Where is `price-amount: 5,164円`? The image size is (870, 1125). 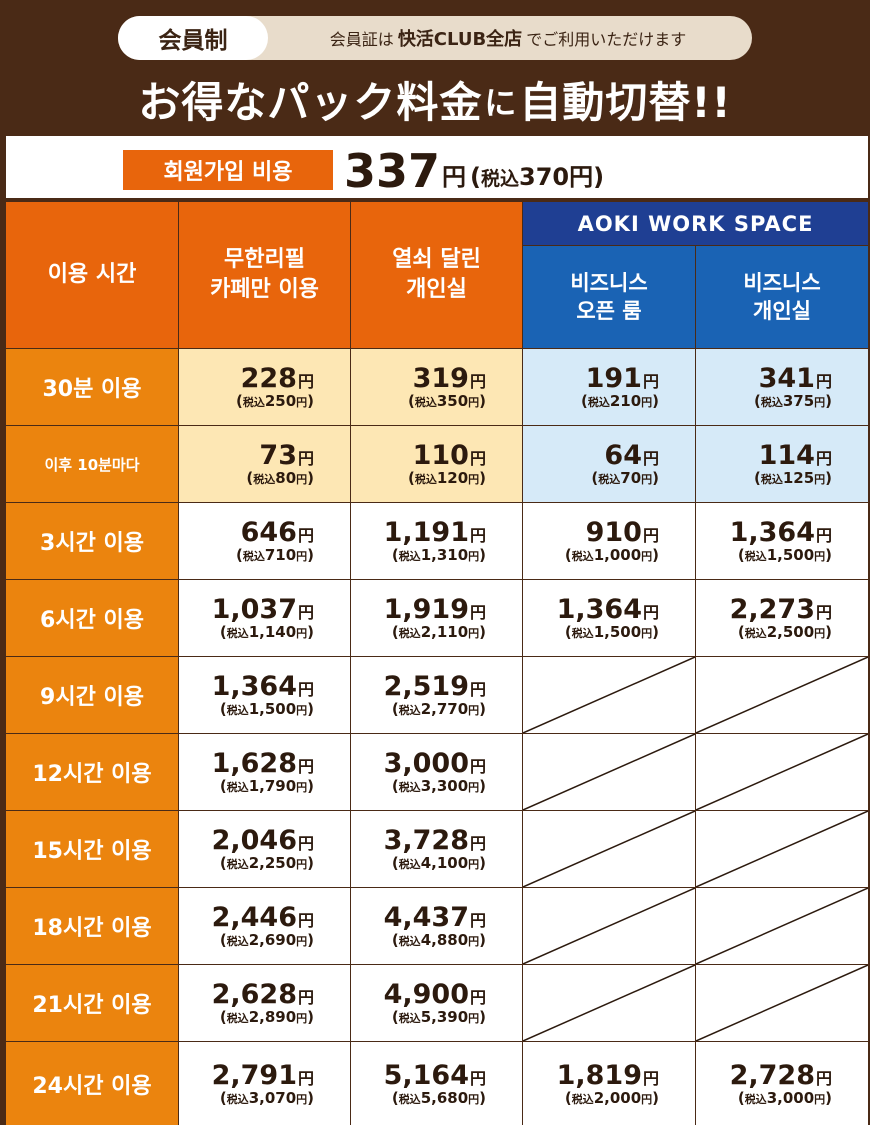
price-amount: 5,164円 is located at coordinates (435, 1075).